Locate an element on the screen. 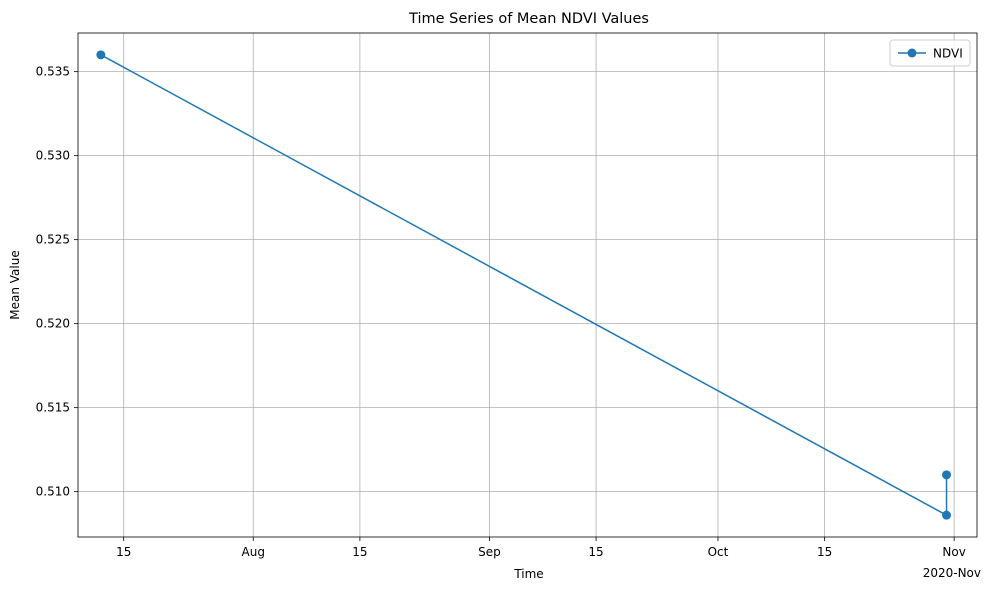 This screenshot has width=989, height=594. x-tick-label: Oct is located at coordinates (718, 552).